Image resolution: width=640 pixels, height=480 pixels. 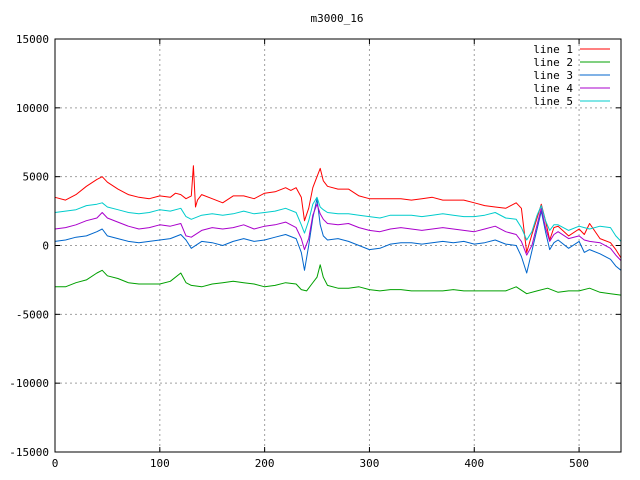 I want to click on y-tick-label: -5000, so click(x=32, y=314).